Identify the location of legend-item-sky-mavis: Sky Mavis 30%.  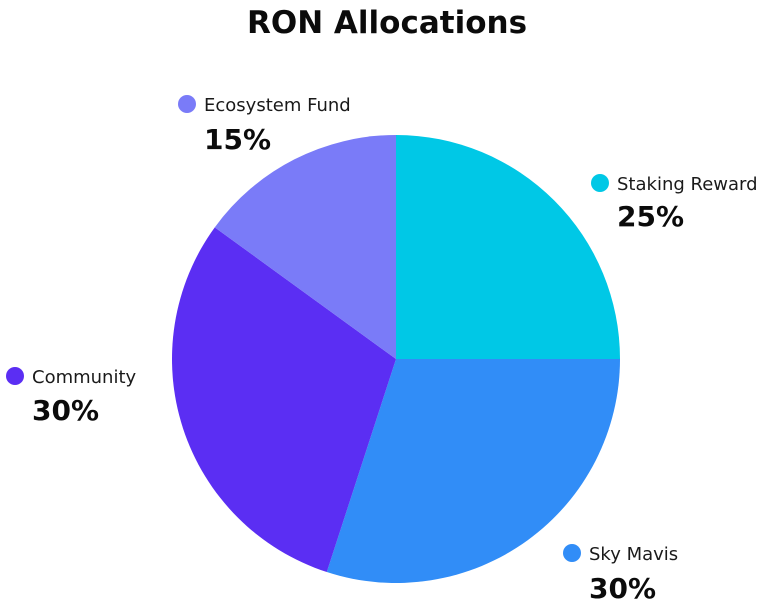
(620, 574).